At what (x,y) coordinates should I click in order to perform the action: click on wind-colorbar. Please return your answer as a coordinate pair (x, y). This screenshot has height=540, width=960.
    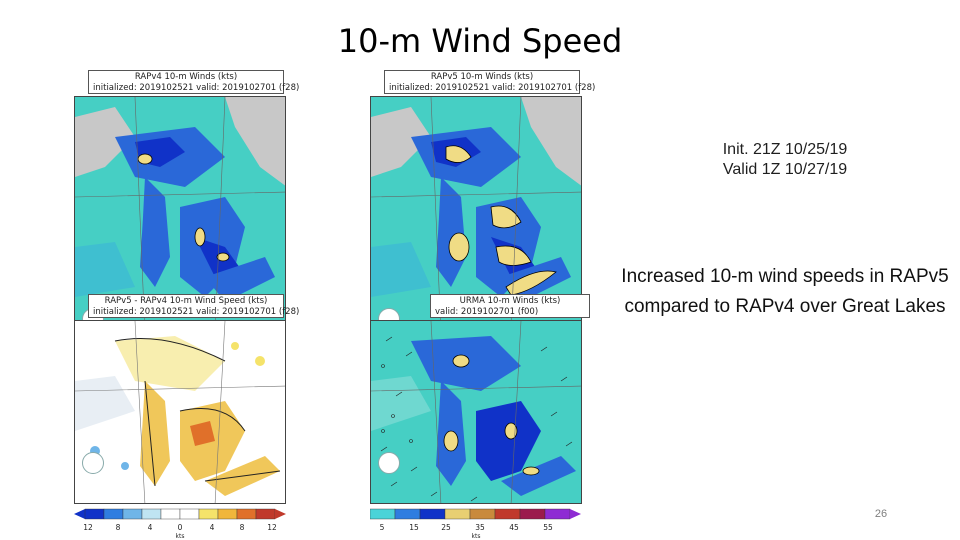
    Looking at the image, I should click on (476, 514).